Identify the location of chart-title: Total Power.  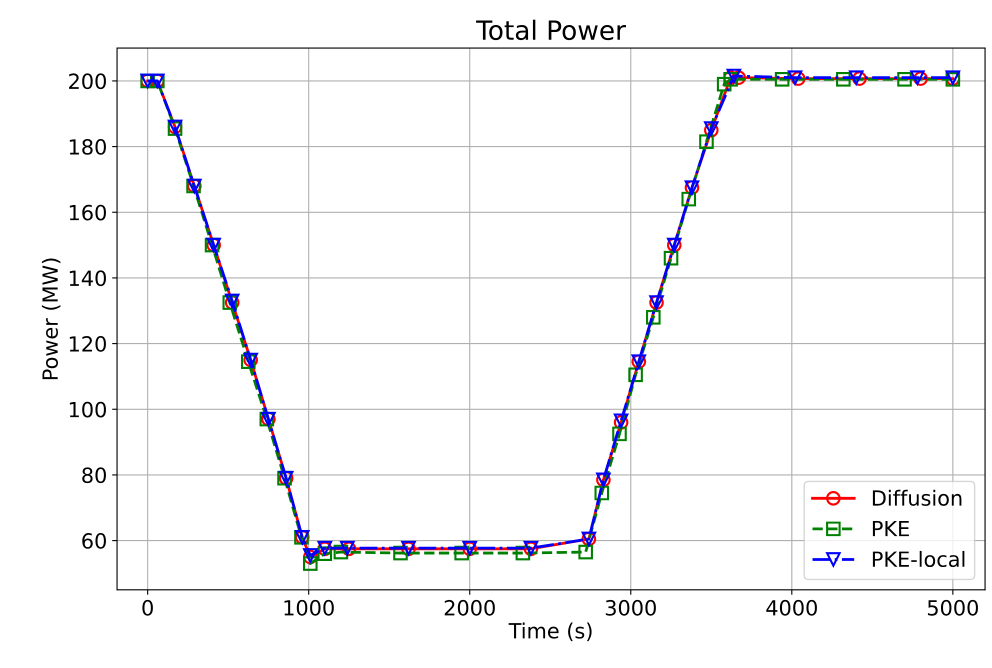
(551, 30).